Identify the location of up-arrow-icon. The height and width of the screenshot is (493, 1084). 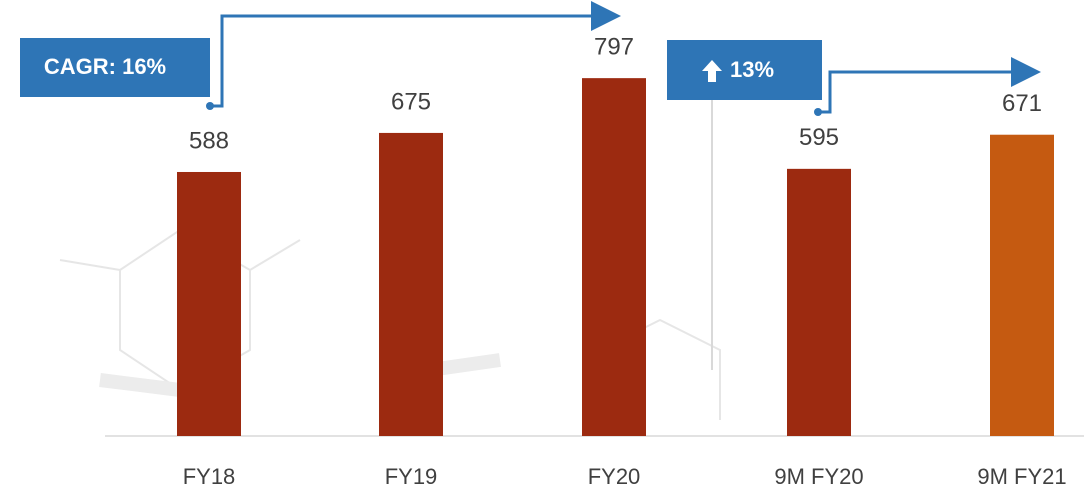
(712, 71).